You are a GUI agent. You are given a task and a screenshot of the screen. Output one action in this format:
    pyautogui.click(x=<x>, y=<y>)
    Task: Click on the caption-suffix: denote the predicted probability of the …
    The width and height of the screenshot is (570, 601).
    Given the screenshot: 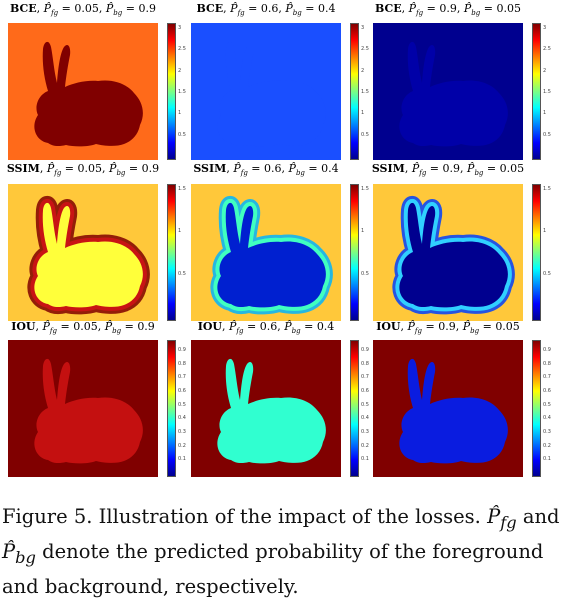 What is the action you would take?
    pyautogui.click(x=273, y=568)
    